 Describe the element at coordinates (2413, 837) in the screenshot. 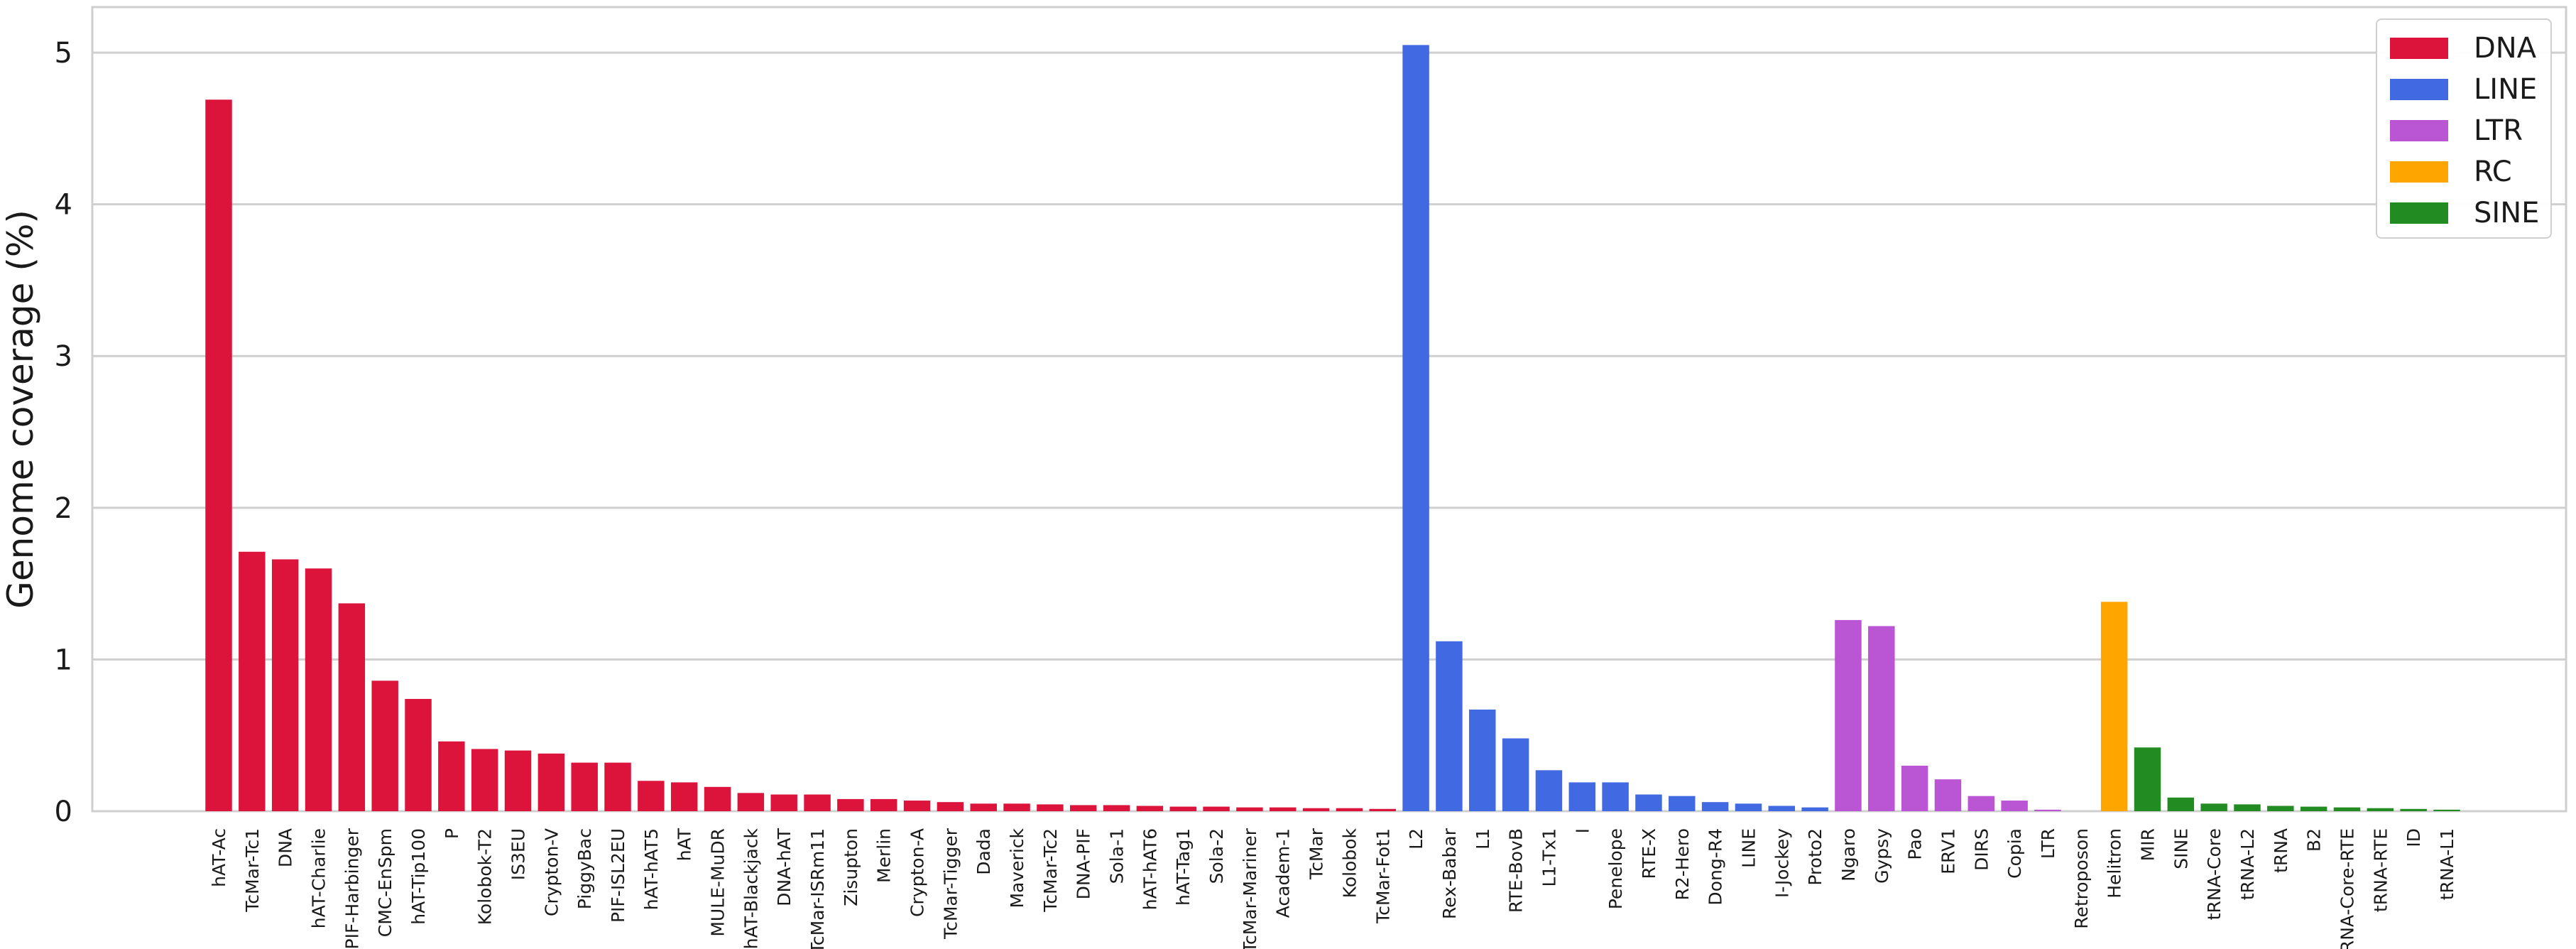

I see `x-tick-label: ID` at that location.